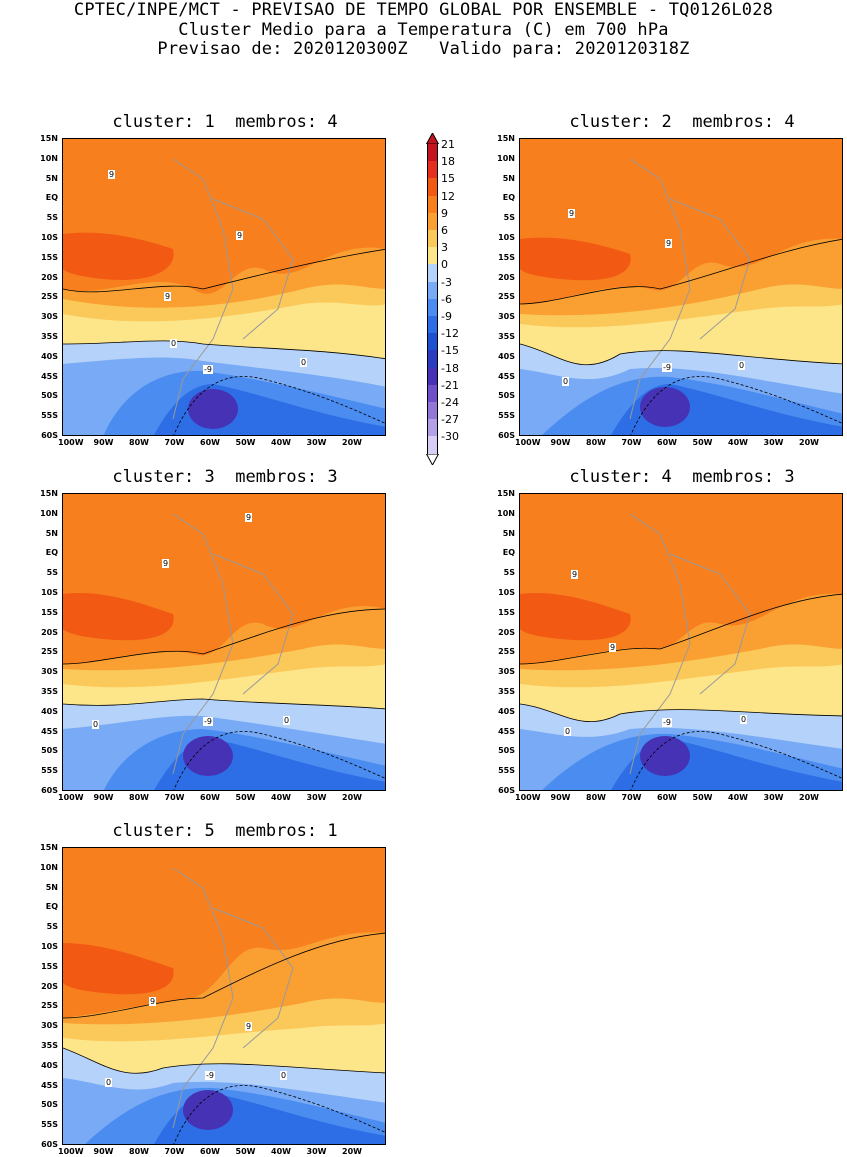 This screenshot has width=847, height=1157. I want to click on lat-tick-label: 60S, so click(506, 435).